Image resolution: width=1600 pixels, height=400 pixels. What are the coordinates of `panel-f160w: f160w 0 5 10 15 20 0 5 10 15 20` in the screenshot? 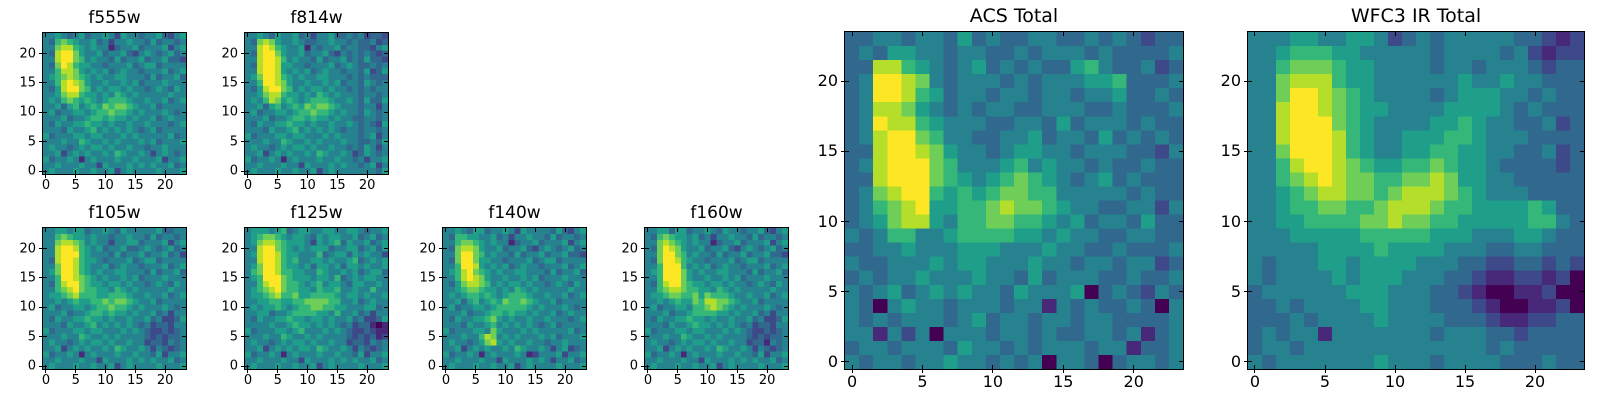 It's located at (705, 295).